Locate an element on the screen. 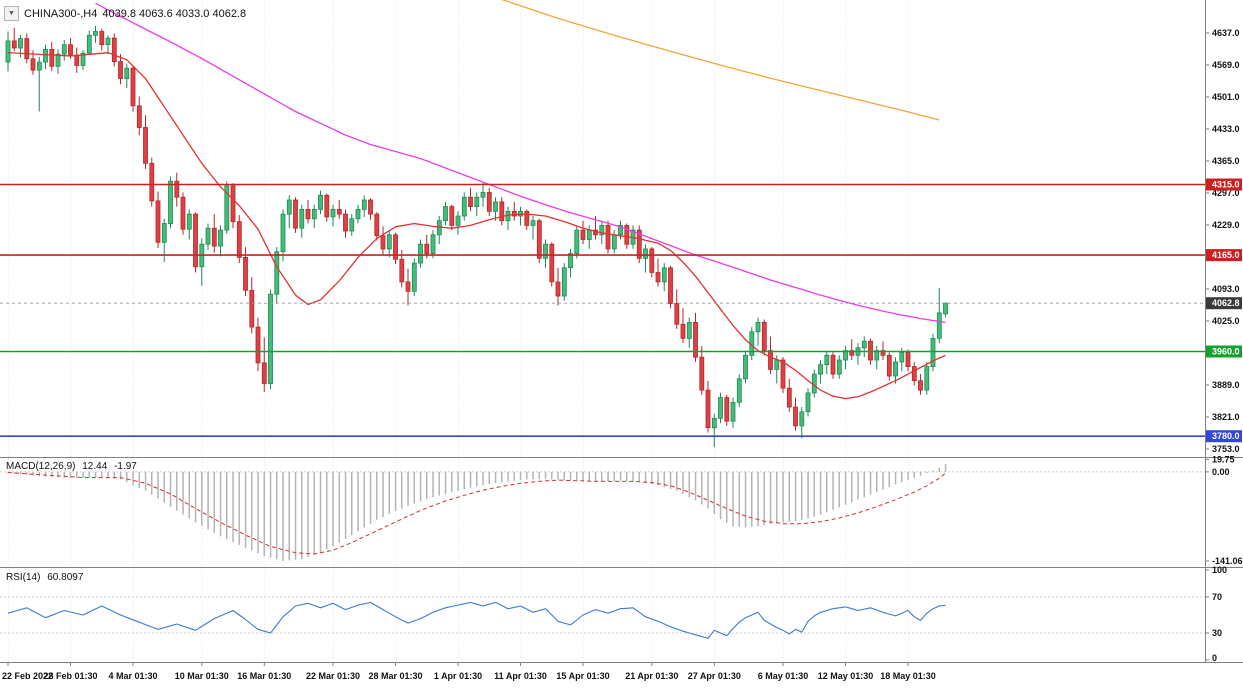 Image resolution: width=1243 pixels, height=695 pixels. time-tick-label: 21 Apr 01:30 is located at coordinates (651, 676).